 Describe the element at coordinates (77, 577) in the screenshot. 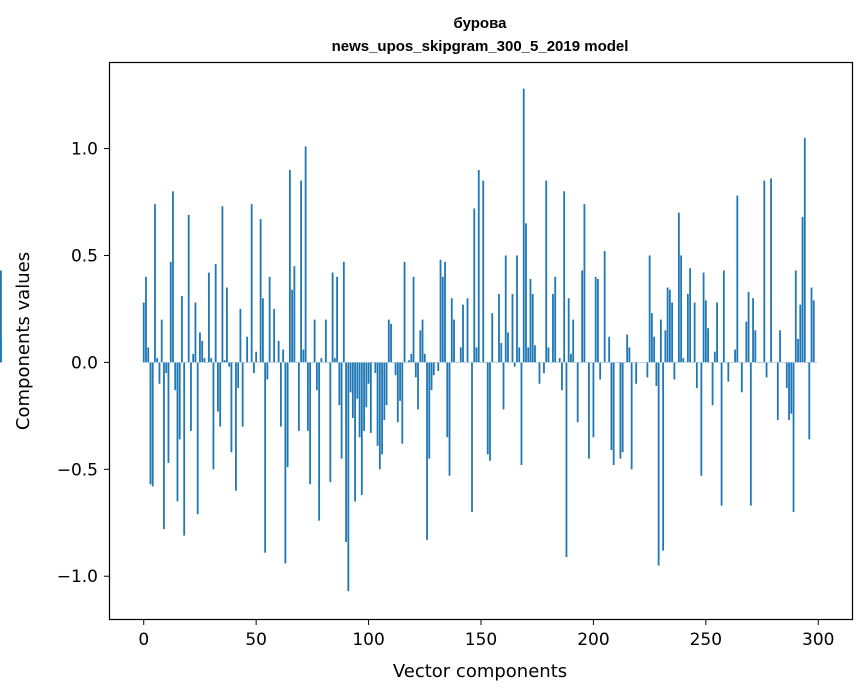

I see `y-tick-label: −1.0` at that location.